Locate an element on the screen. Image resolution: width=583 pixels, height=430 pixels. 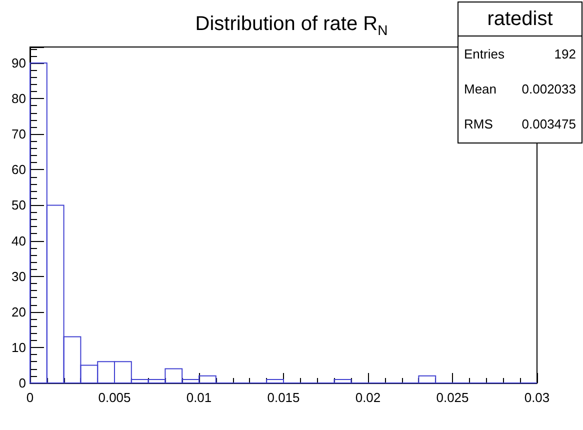
x-tick-label: 0.025 is located at coordinates (452, 397).